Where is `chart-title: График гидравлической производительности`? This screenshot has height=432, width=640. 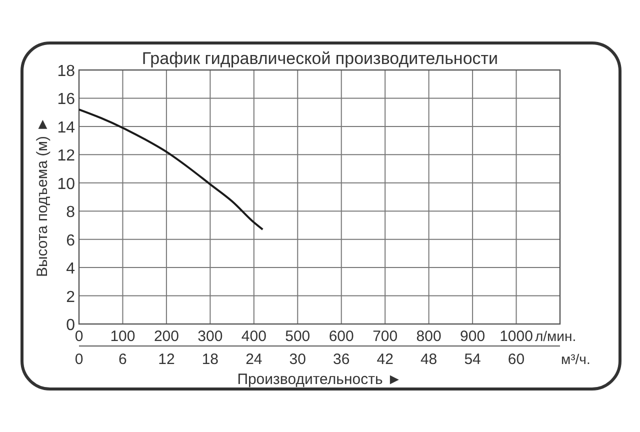 chart-title: График гидравлической производительности is located at coordinates (320, 58).